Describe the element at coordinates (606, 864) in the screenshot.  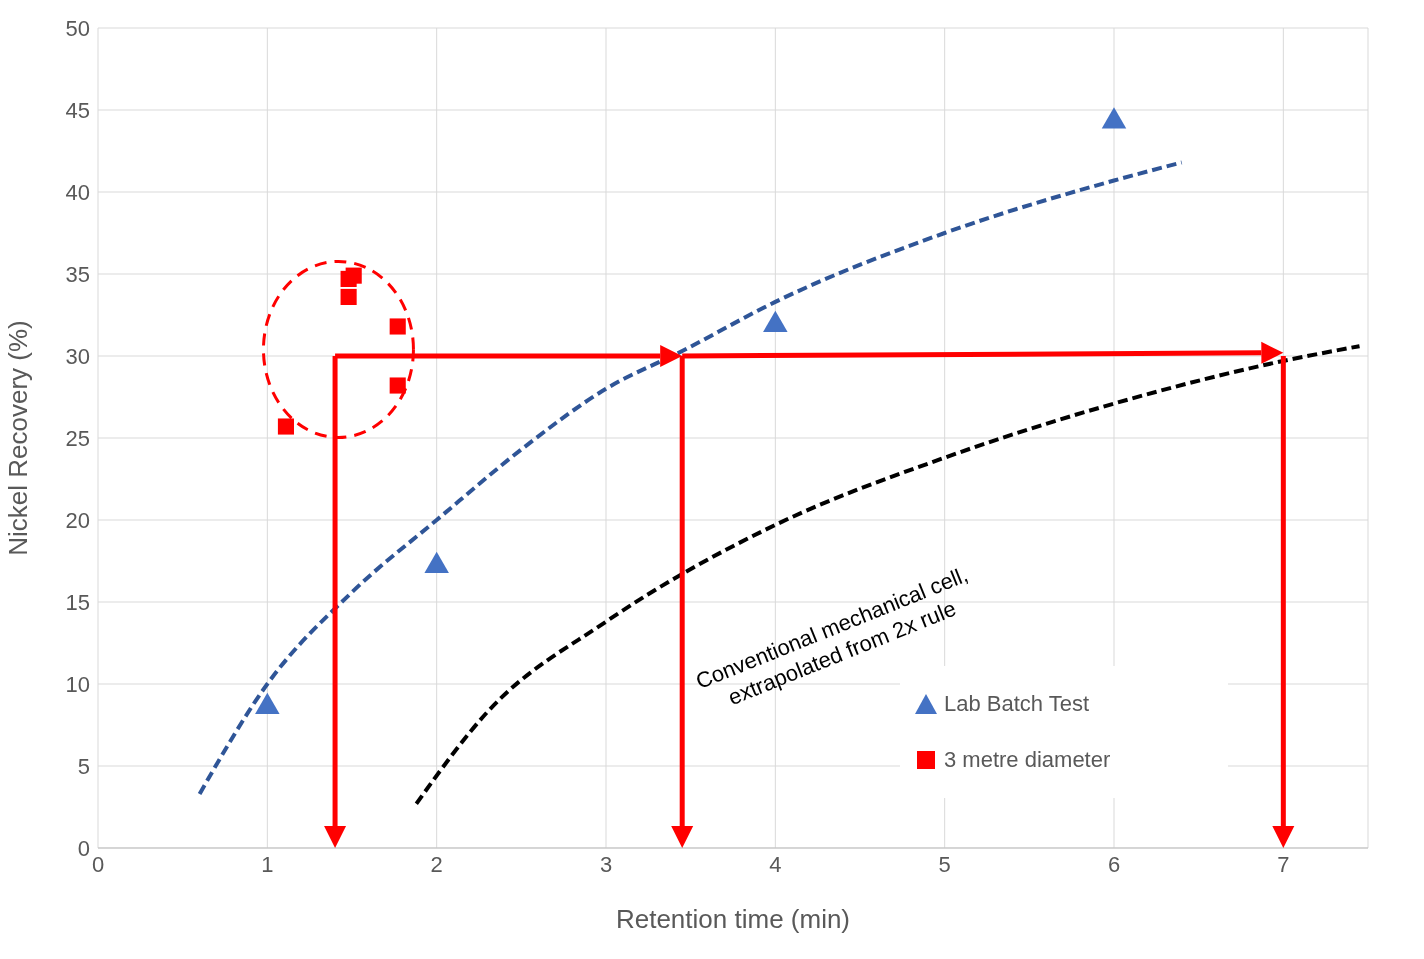
I see `x-tick-label: 3` at that location.